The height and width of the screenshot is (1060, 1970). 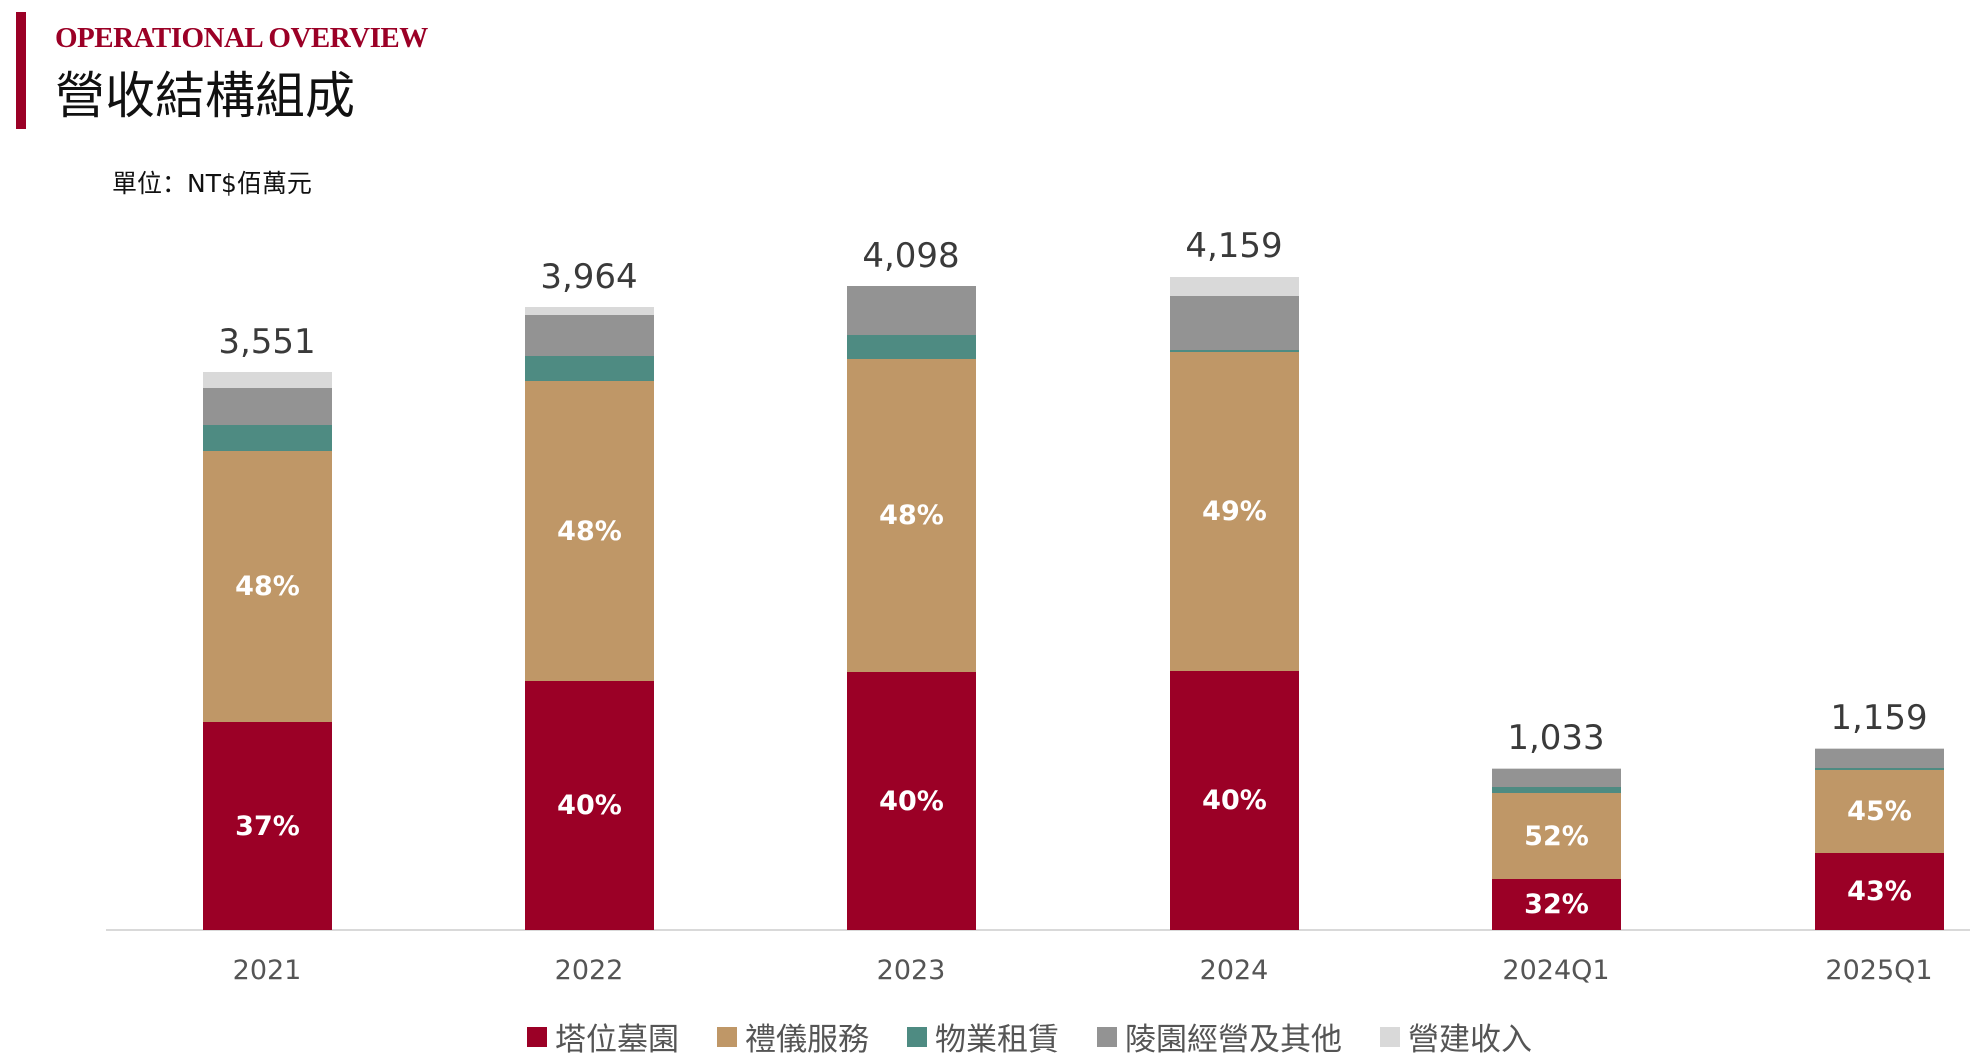 I want to click on legend-label: 營建收入, so click(x=1470, y=1040).